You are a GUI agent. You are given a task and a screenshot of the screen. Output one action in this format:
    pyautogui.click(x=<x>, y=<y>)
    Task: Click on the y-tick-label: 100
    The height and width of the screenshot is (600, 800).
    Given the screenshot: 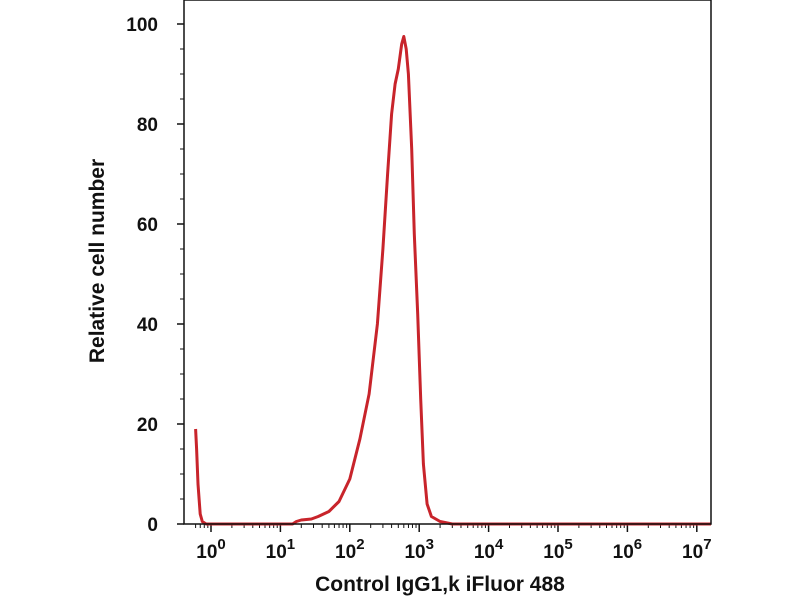 What is the action you would take?
    pyautogui.click(x=142, y=25)
    